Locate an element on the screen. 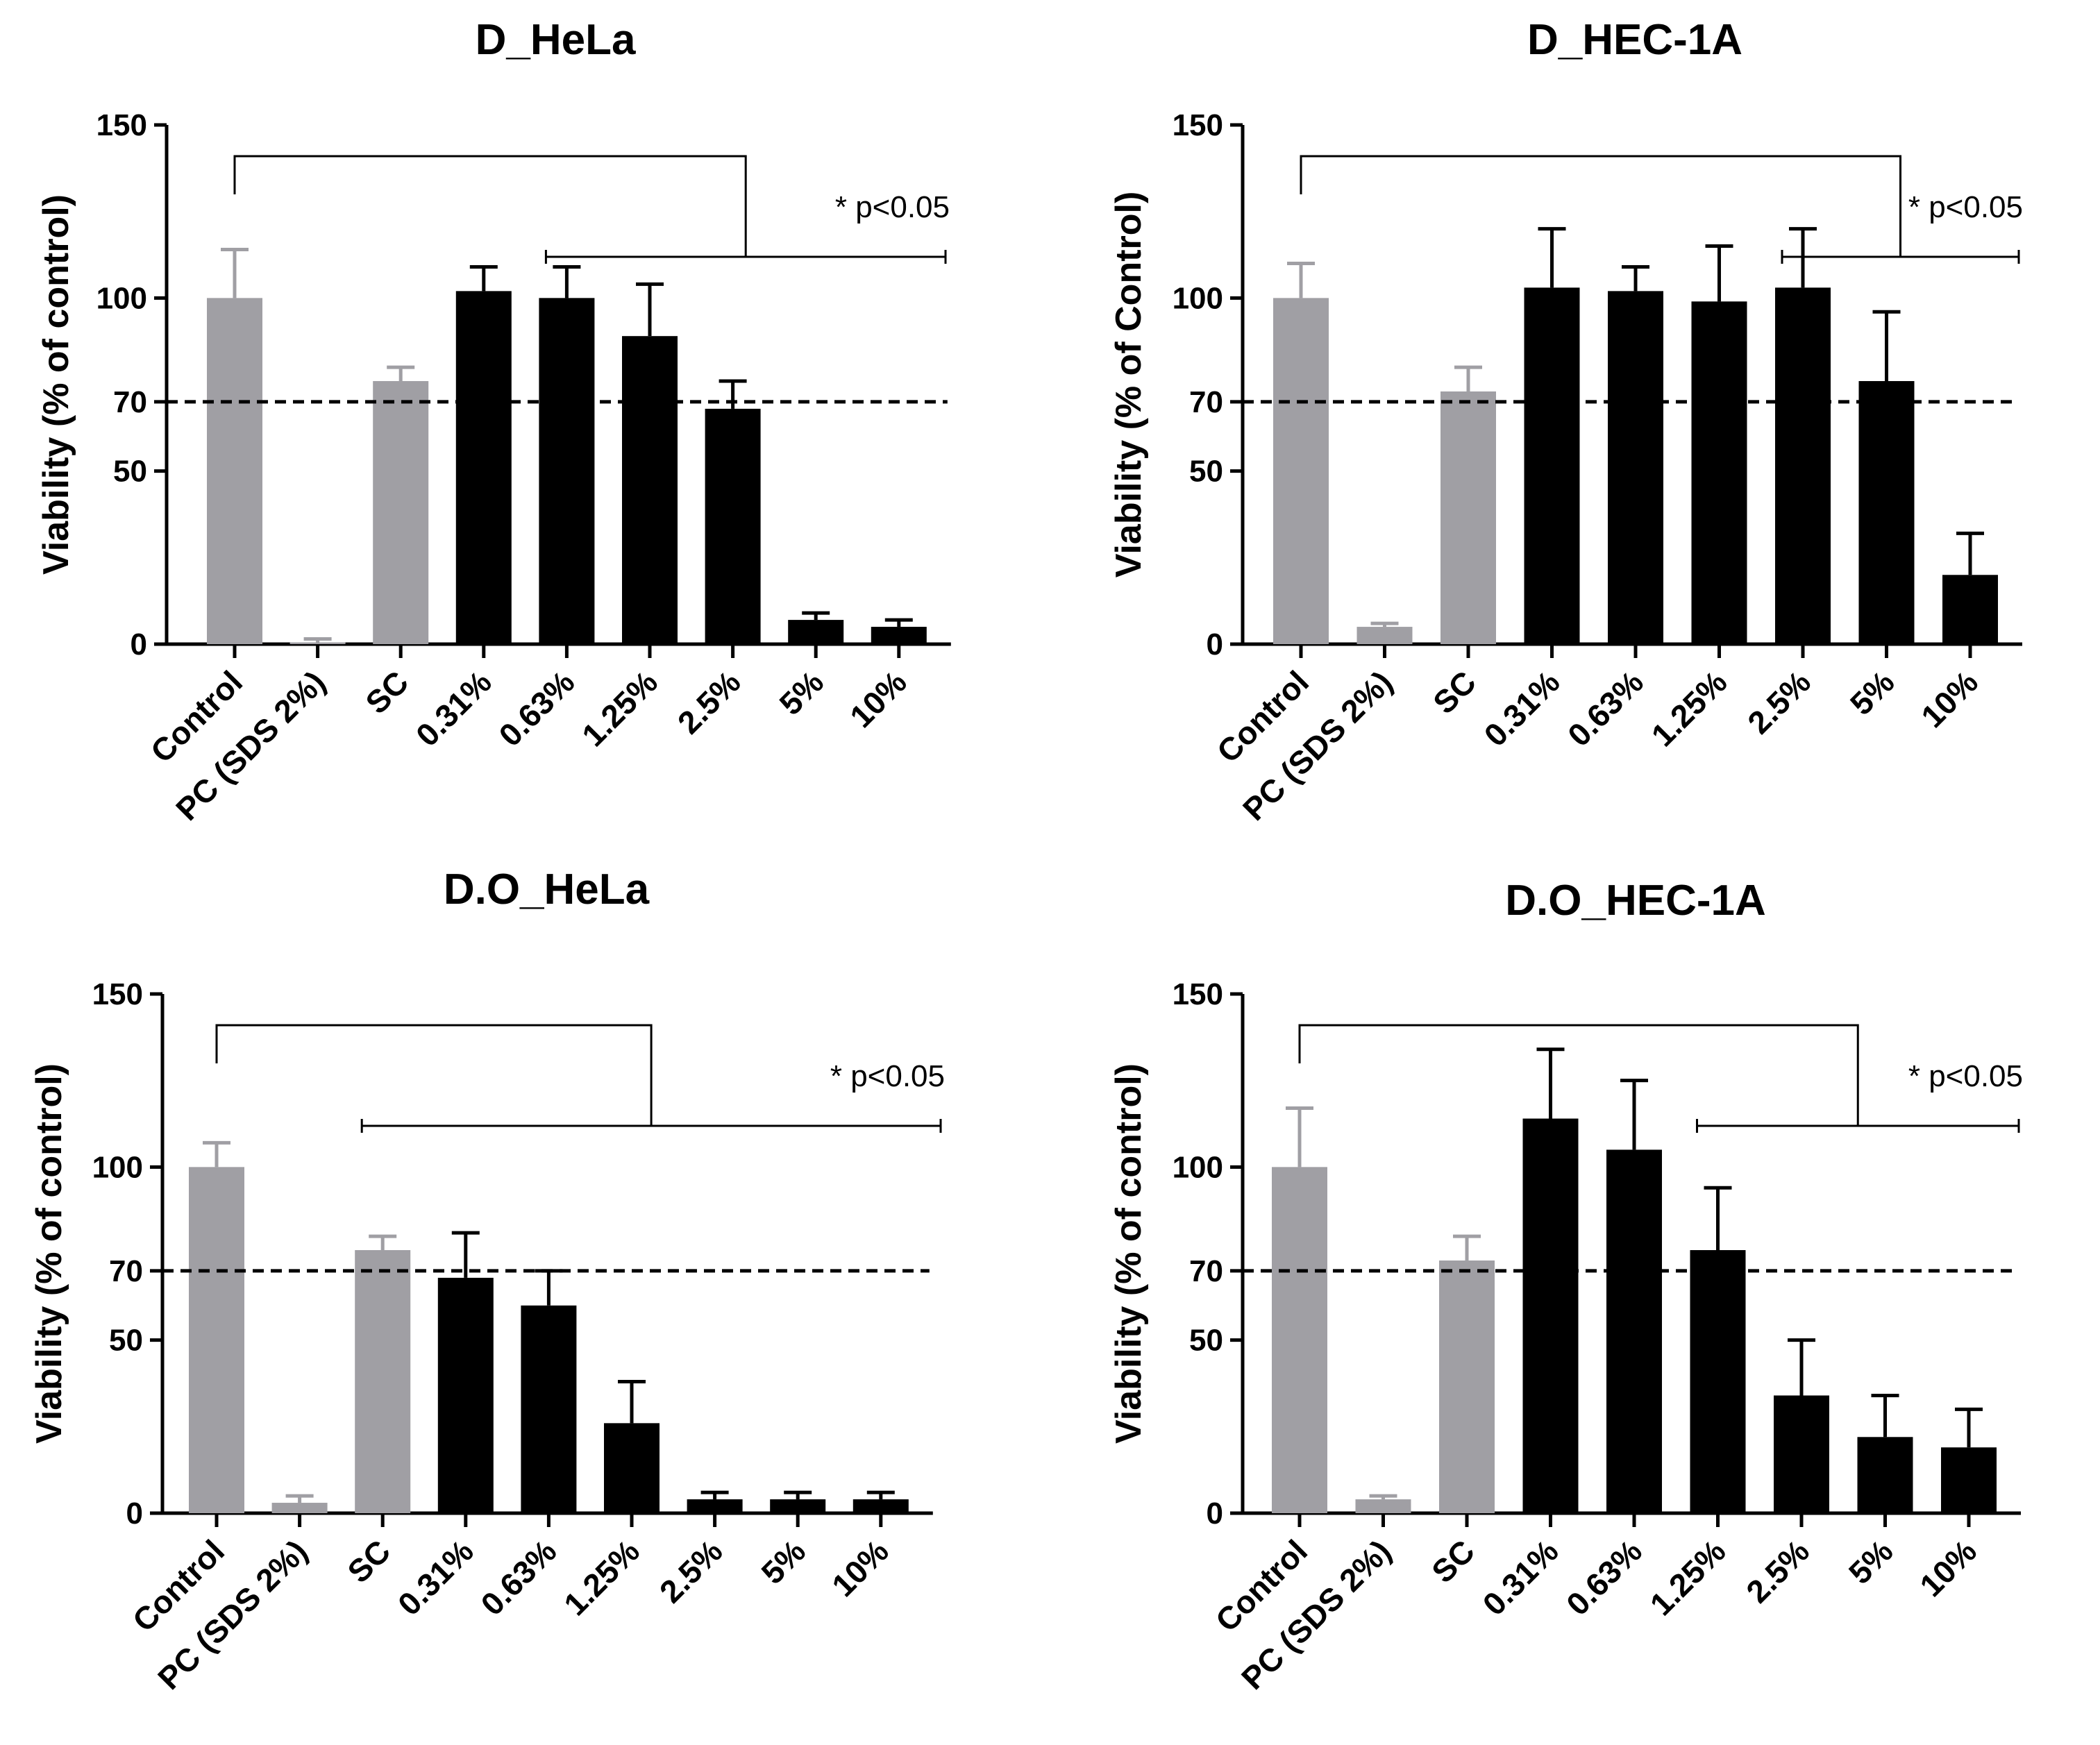 Image resolution: width=2100 pixels, height=1745 pixels. chart-title: D.O_HEC-1A is located at coordinates (1636, 901).